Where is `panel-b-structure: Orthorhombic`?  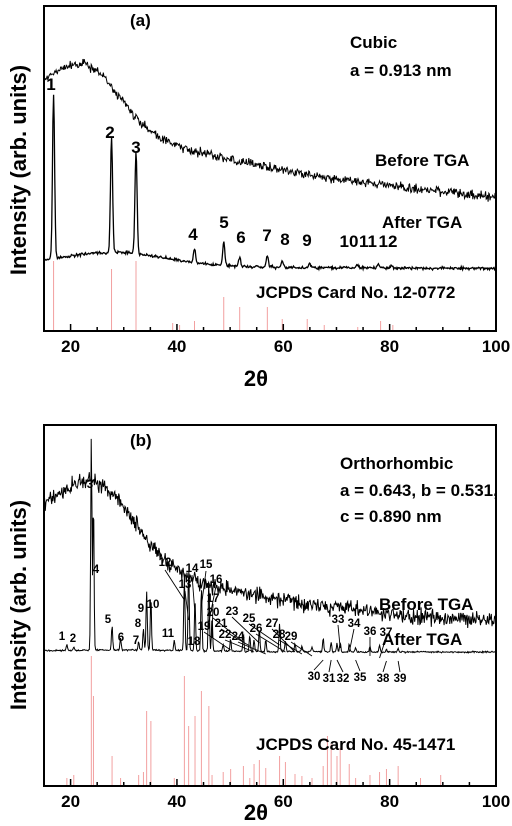 panel-b-structure: Orthorhombic is located at coordinates (396, 463).